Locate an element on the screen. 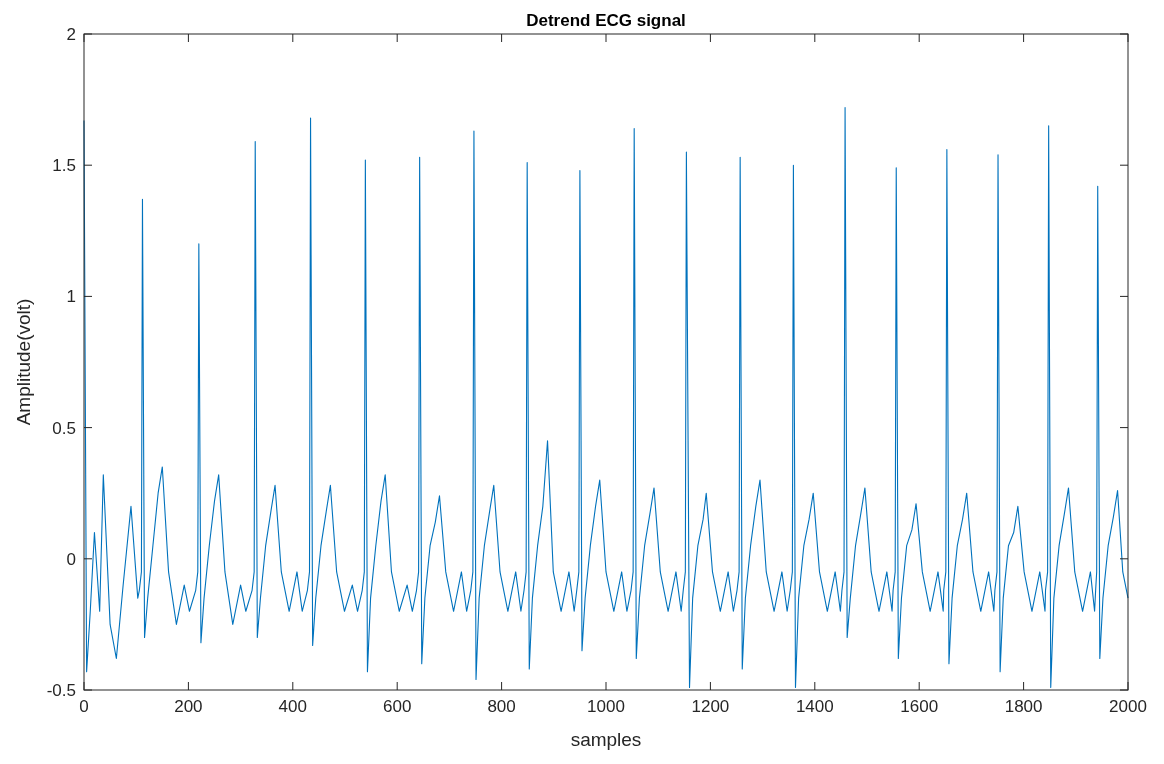 This screenshot has height=764, width=1164. x-tick-label: 1000 is located at coordinates (606, 706).